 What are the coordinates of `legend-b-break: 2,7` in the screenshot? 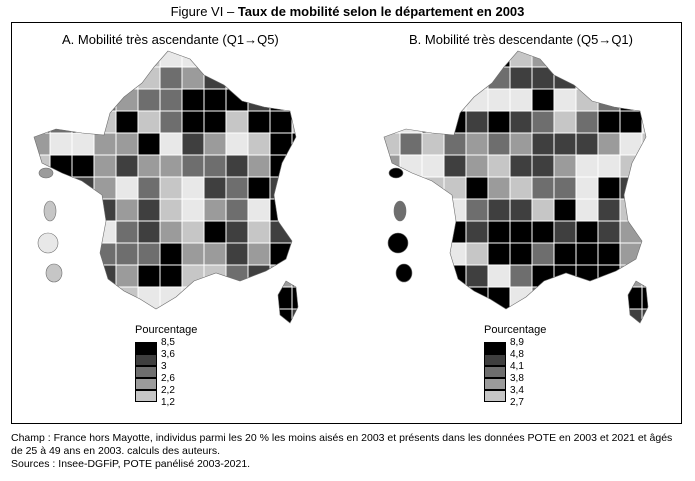 It's located at (517, 402).